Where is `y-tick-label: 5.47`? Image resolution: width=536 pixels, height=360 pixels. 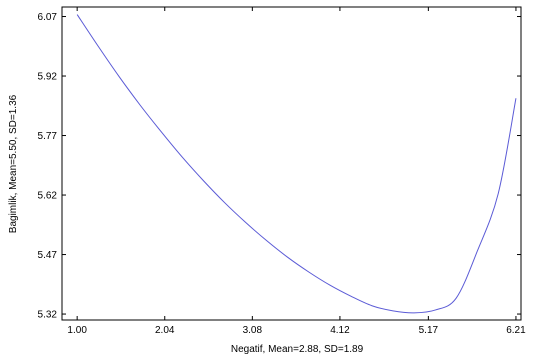
y-tick-label: 5.47 is located at coordinates (48, 255).